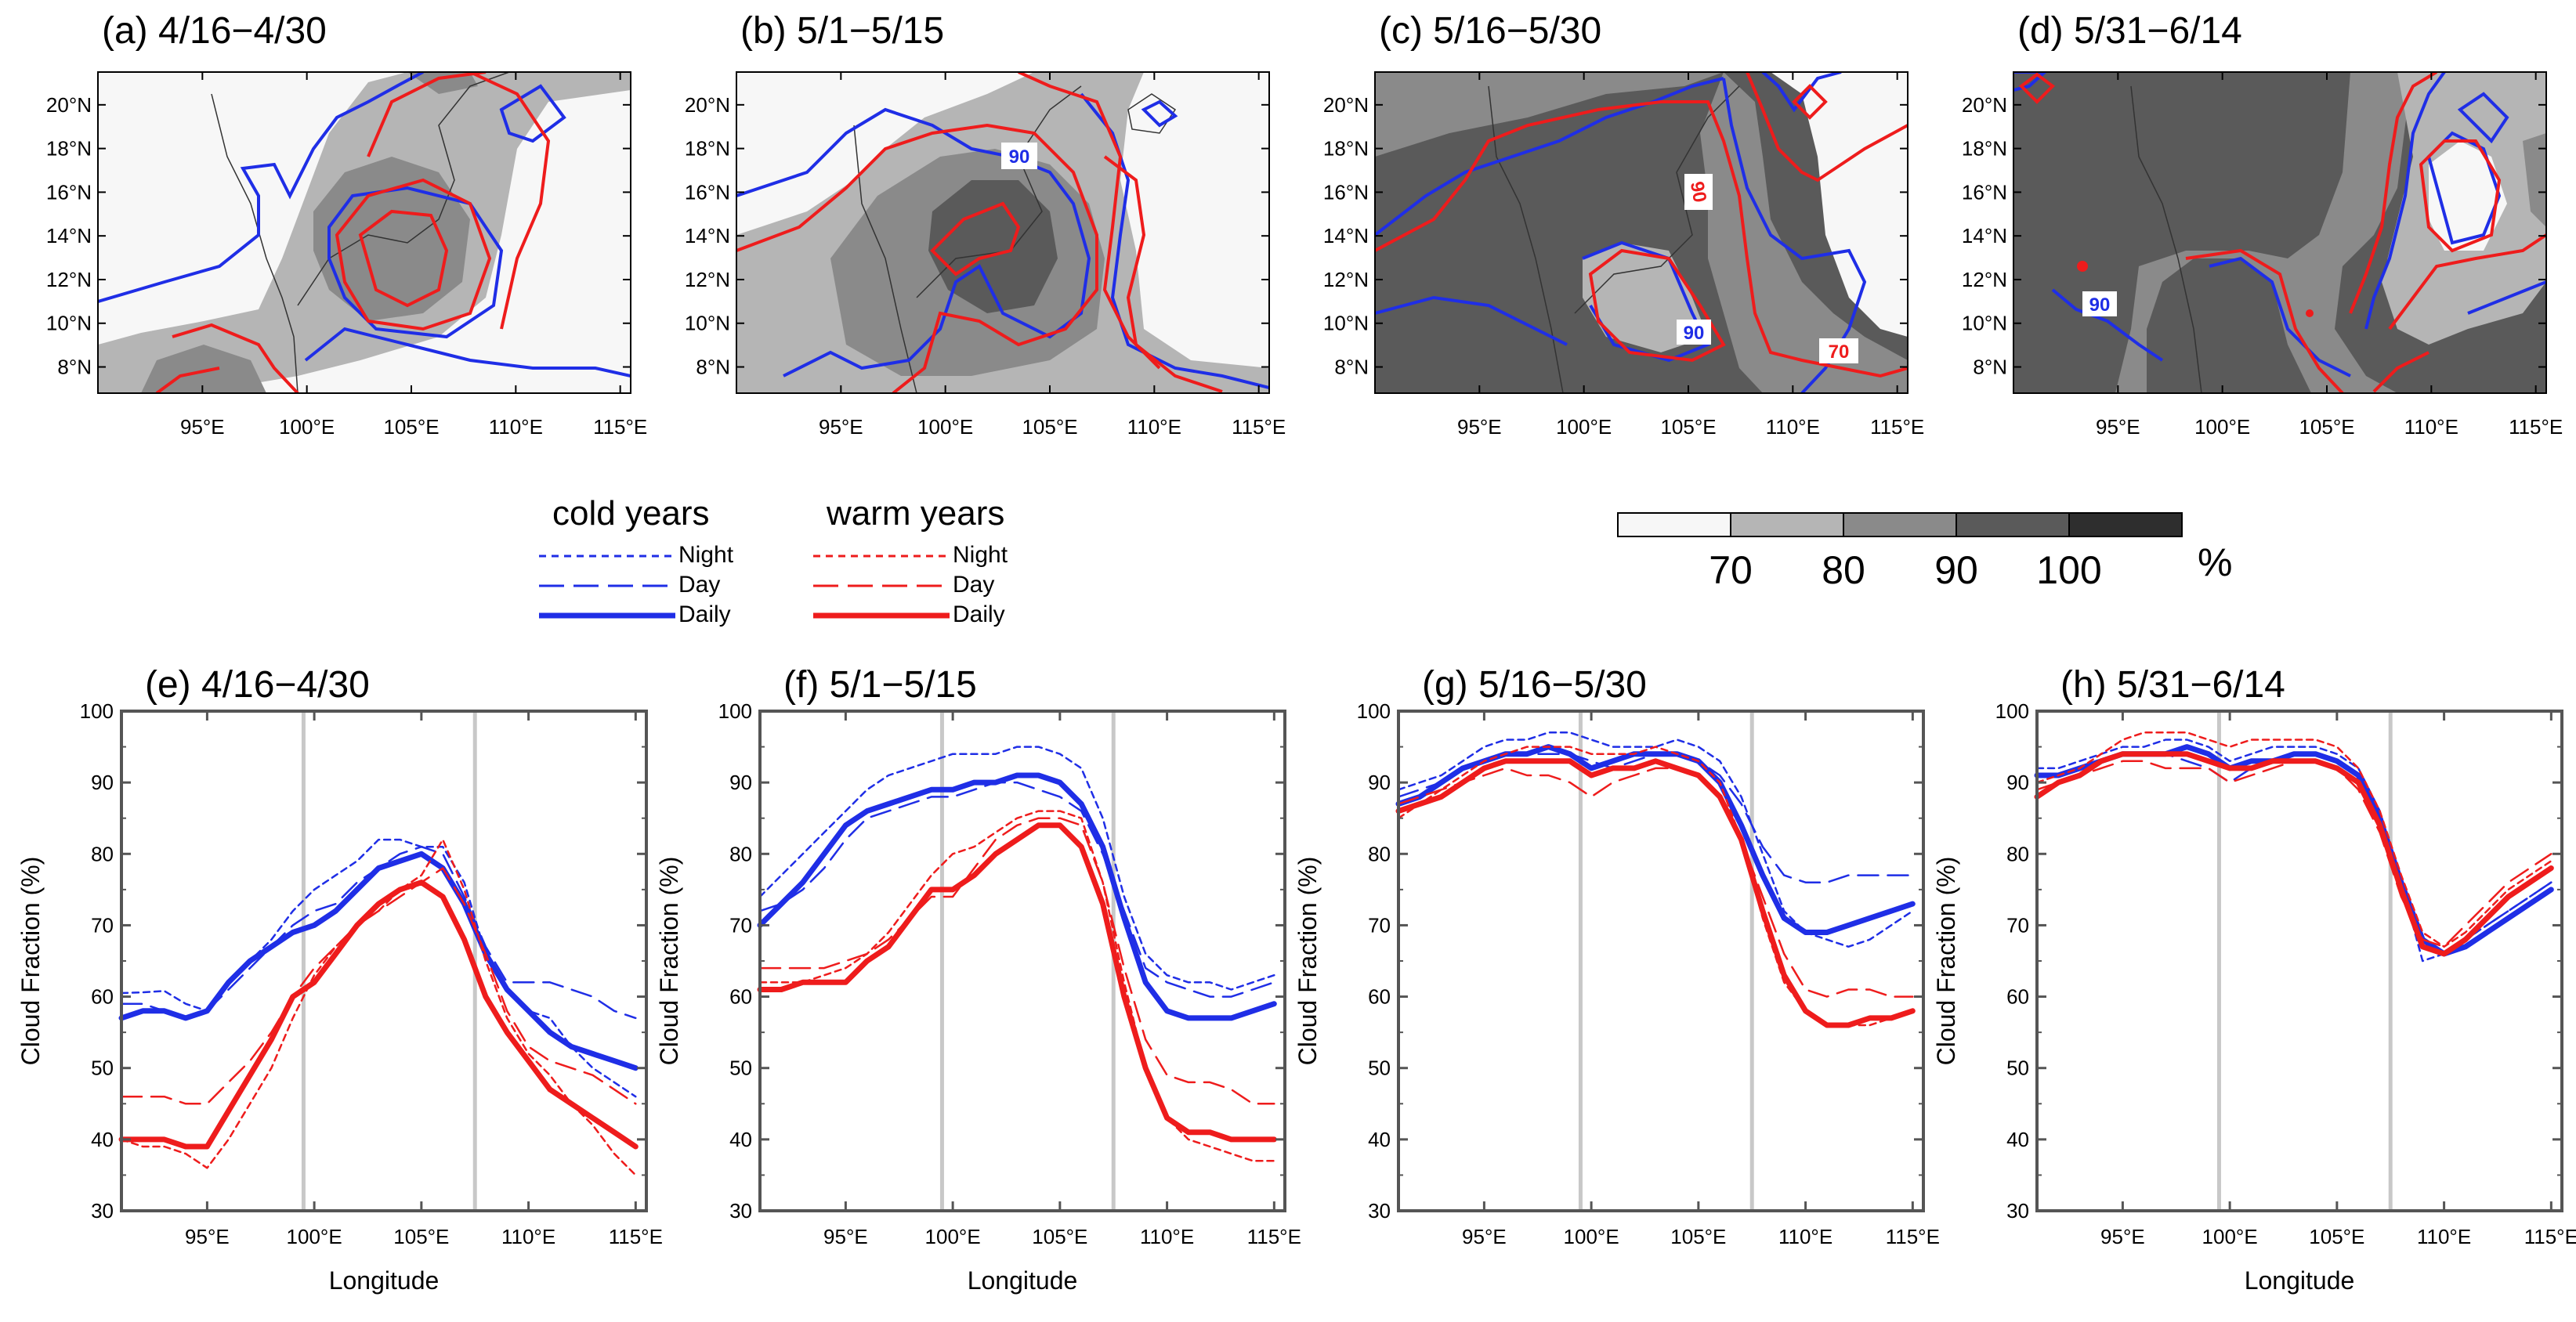 This screenshot has height=1322, width=2576. What do you see at coordinates (706, 555) in the screenshot?
I see `legend-cold-night-label: Night` at bounding box center [706, 555].